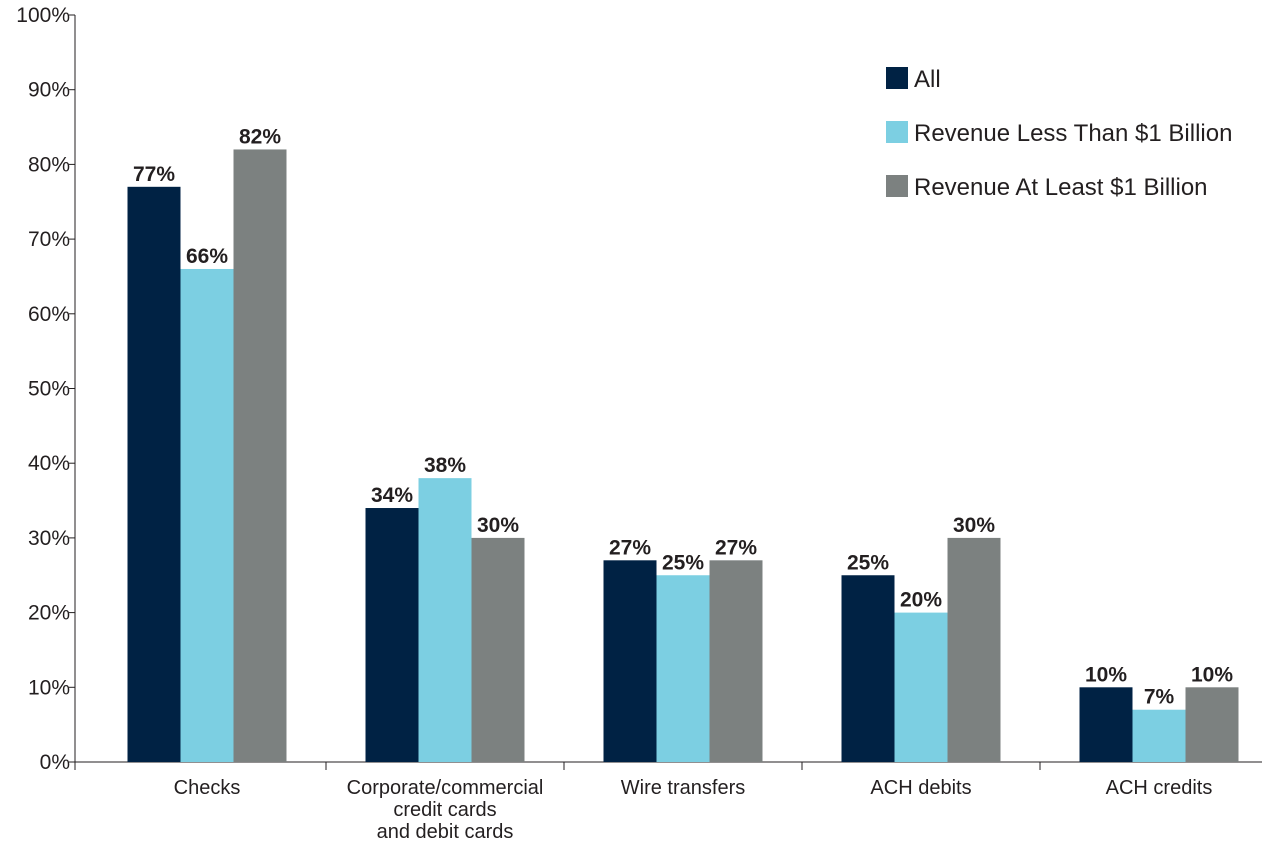 This screenshot has width=1283, height=853. Describe the element at coordinates (445, 788) in the screenshot. I see `x-category-label: Corporate/commercial` at that location.